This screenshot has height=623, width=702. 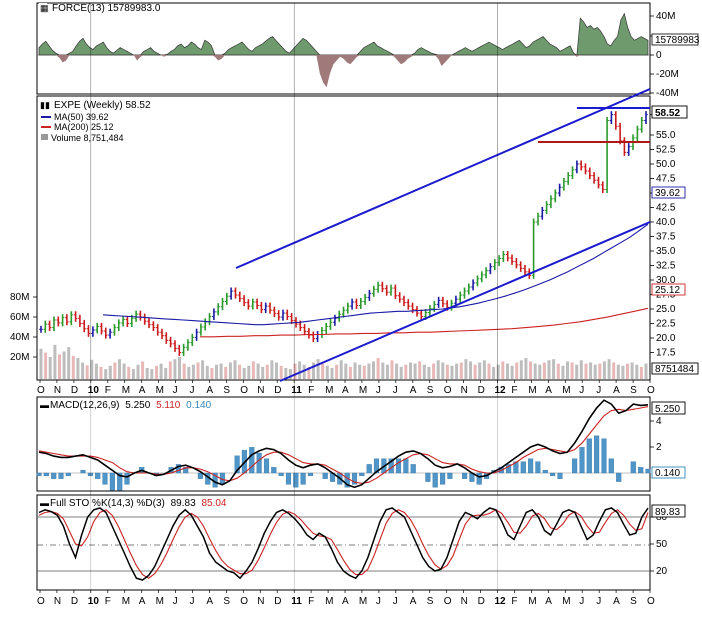 What do you see at coordinates (57, 390) in the screenshot?
I see `month-label: N` at bounding box center [57, 390].